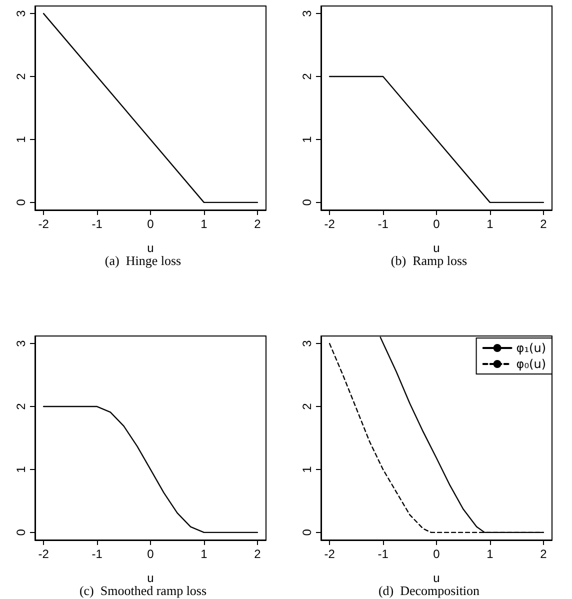 Image resolution: width=572 pixels, height=599 pixels. I want to click on text: (d) Decomposition, so click(429, 590).